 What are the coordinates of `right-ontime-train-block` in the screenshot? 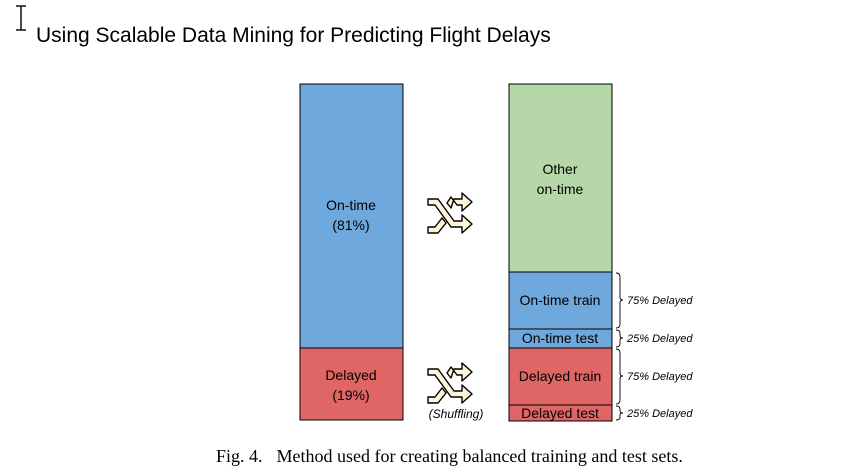 It's located at (560, 300).